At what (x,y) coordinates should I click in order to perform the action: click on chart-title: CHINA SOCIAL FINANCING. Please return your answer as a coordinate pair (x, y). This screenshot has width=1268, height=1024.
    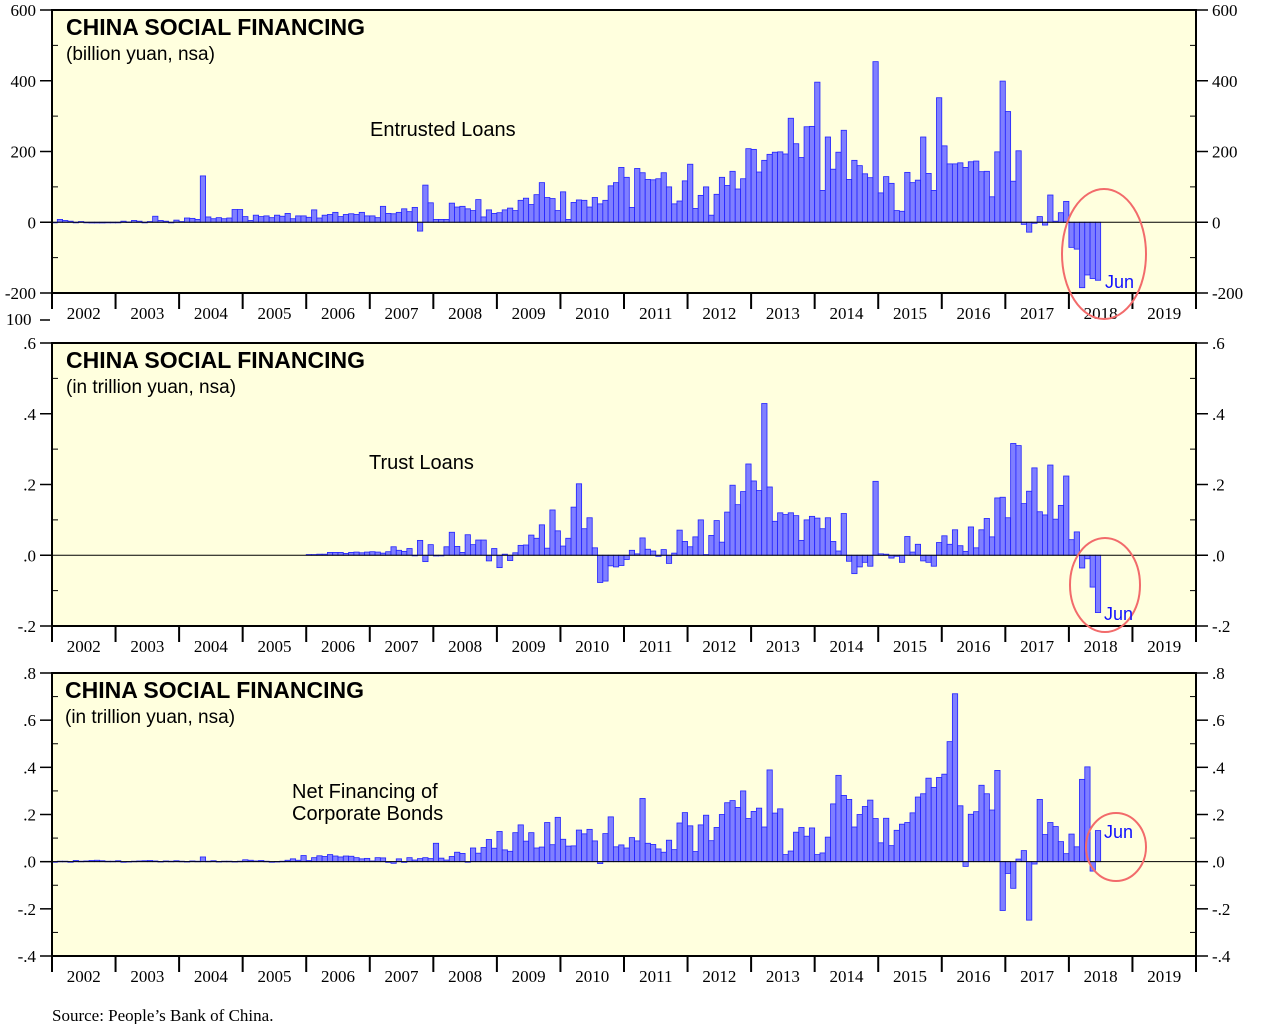
    Looking at the image, I should click on (214, 690).